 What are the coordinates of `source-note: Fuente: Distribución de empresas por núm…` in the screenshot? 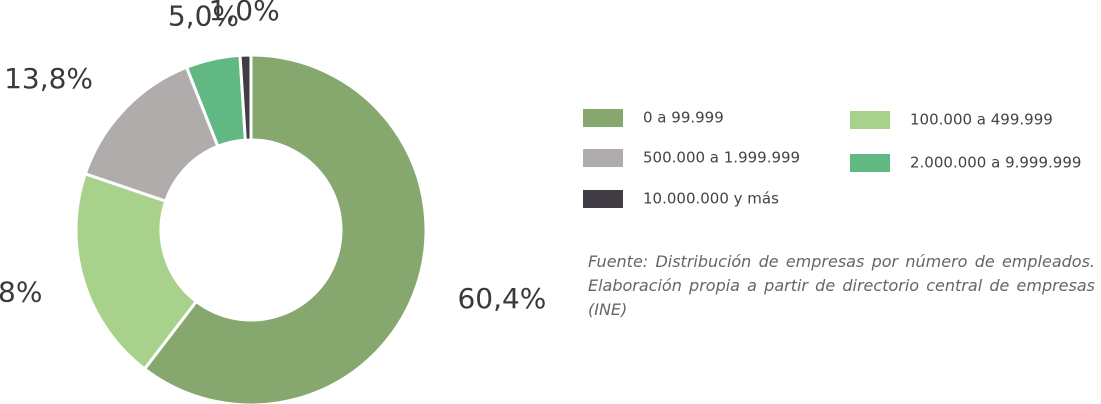 It's located at (841, 285).